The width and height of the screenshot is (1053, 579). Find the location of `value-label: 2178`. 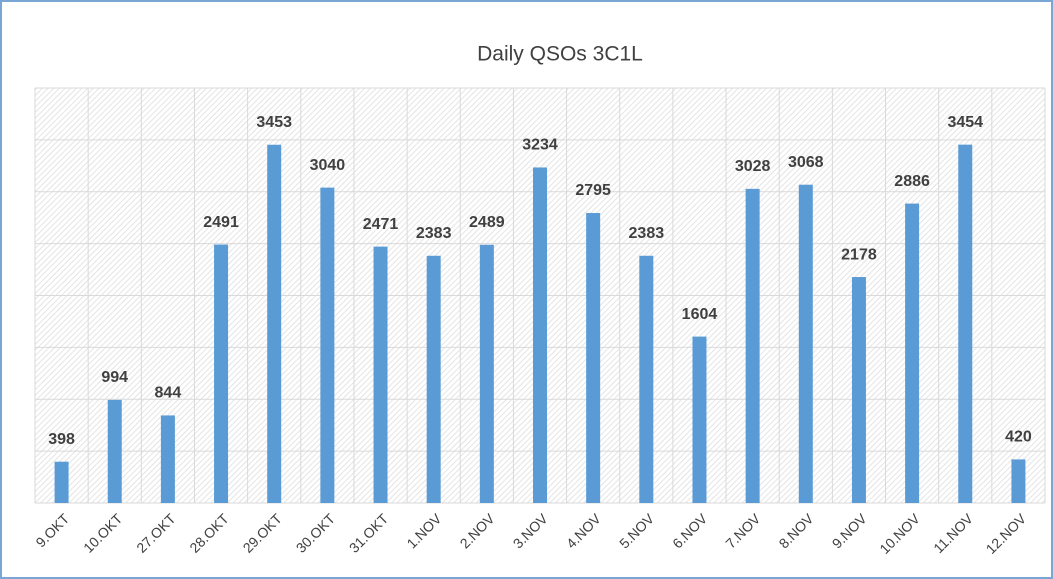

value-label: 2178 is located at coordinates (859, 254).